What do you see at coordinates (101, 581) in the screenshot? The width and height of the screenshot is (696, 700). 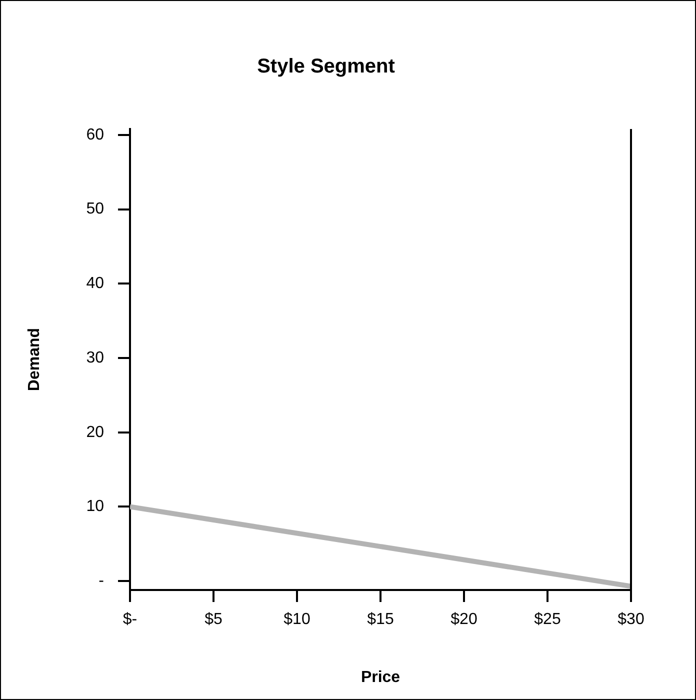 I see `y-tick-label: -` at bounding box center [101, 581].